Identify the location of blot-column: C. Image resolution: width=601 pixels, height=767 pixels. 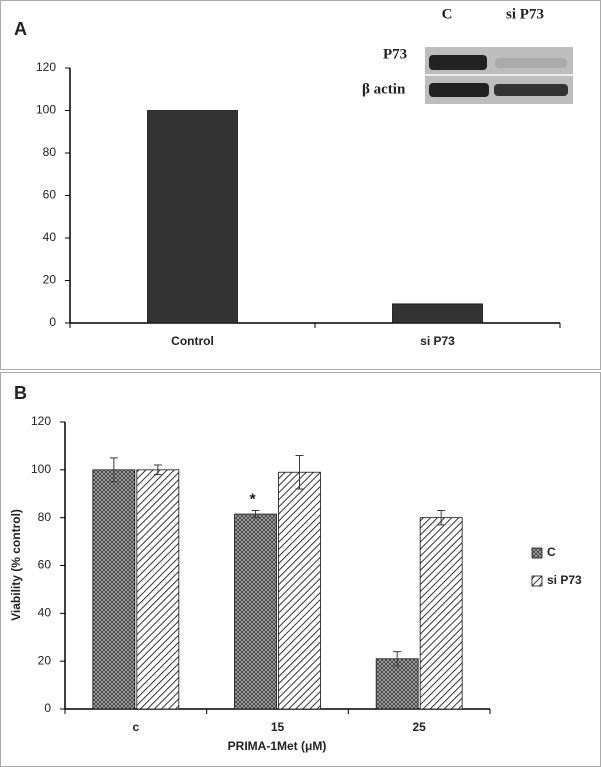
(447, 14).